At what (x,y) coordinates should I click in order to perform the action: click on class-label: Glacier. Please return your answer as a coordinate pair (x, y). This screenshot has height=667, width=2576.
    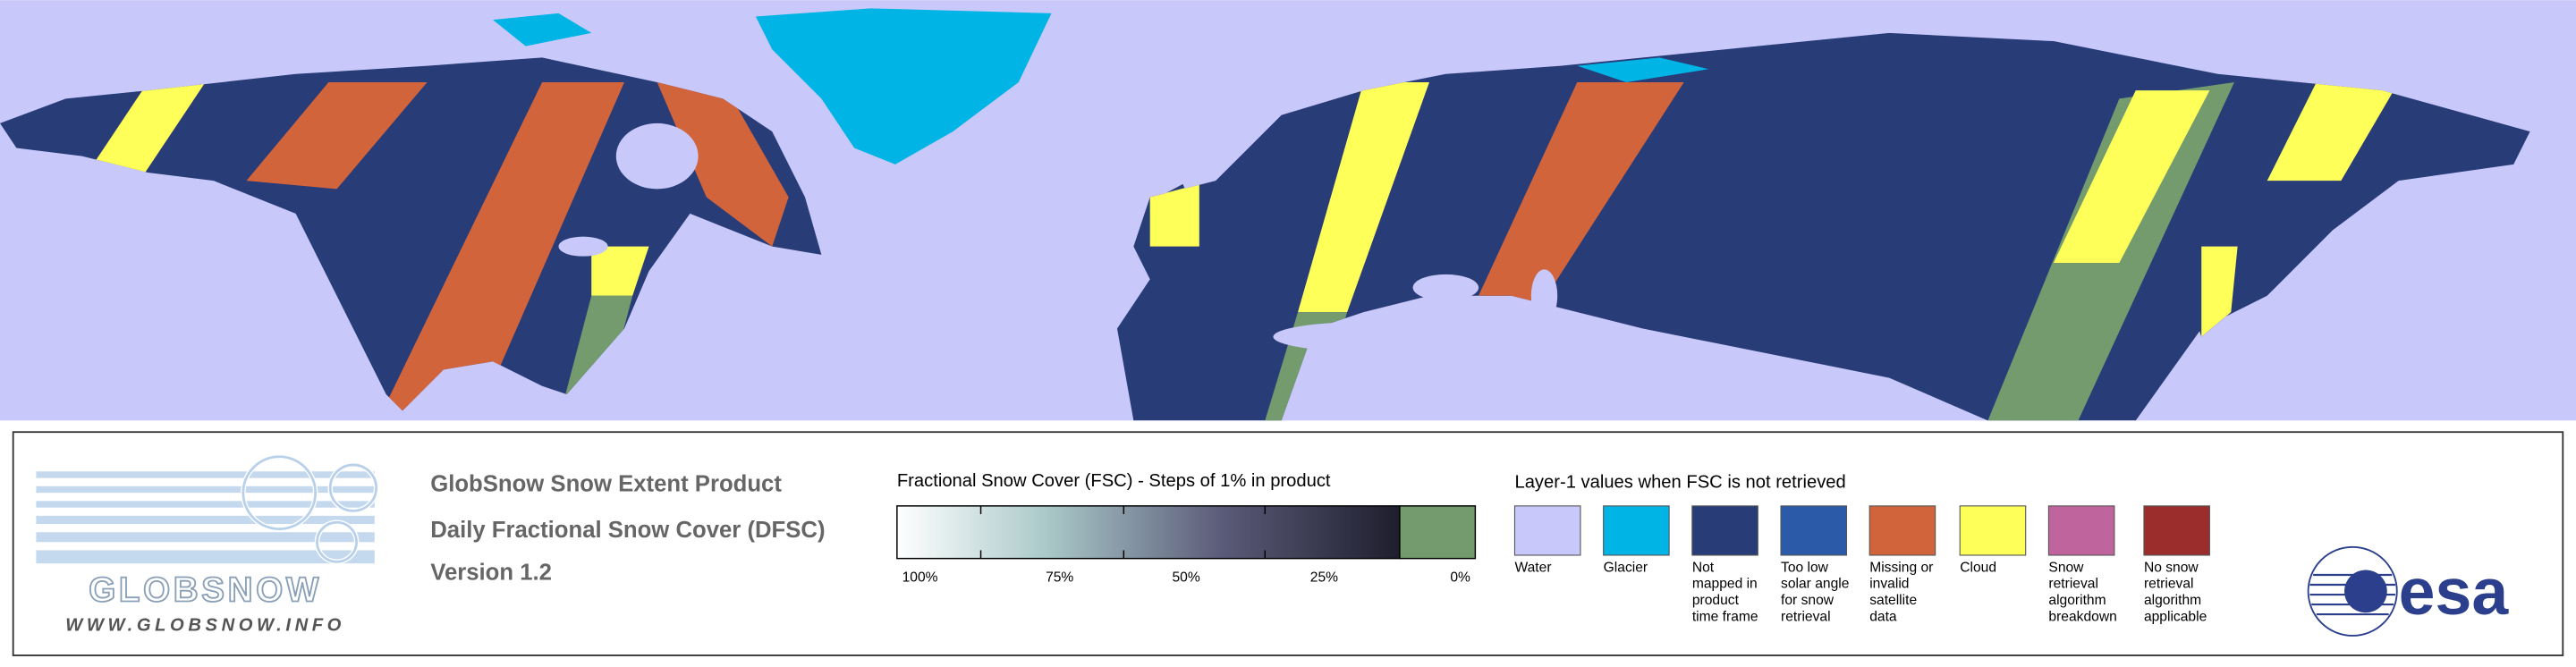
    Looking at the image, I should click on (1625, 566).